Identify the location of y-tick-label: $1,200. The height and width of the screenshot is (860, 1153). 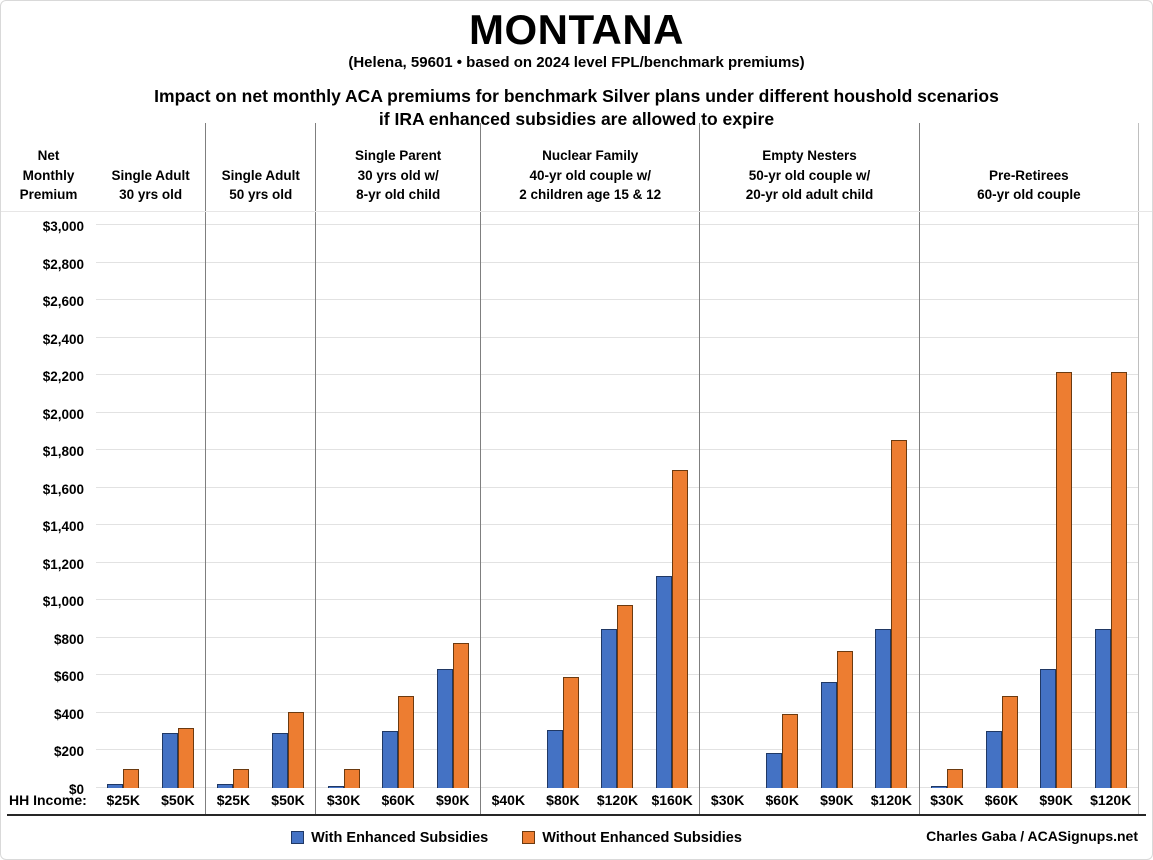
(63, 564).